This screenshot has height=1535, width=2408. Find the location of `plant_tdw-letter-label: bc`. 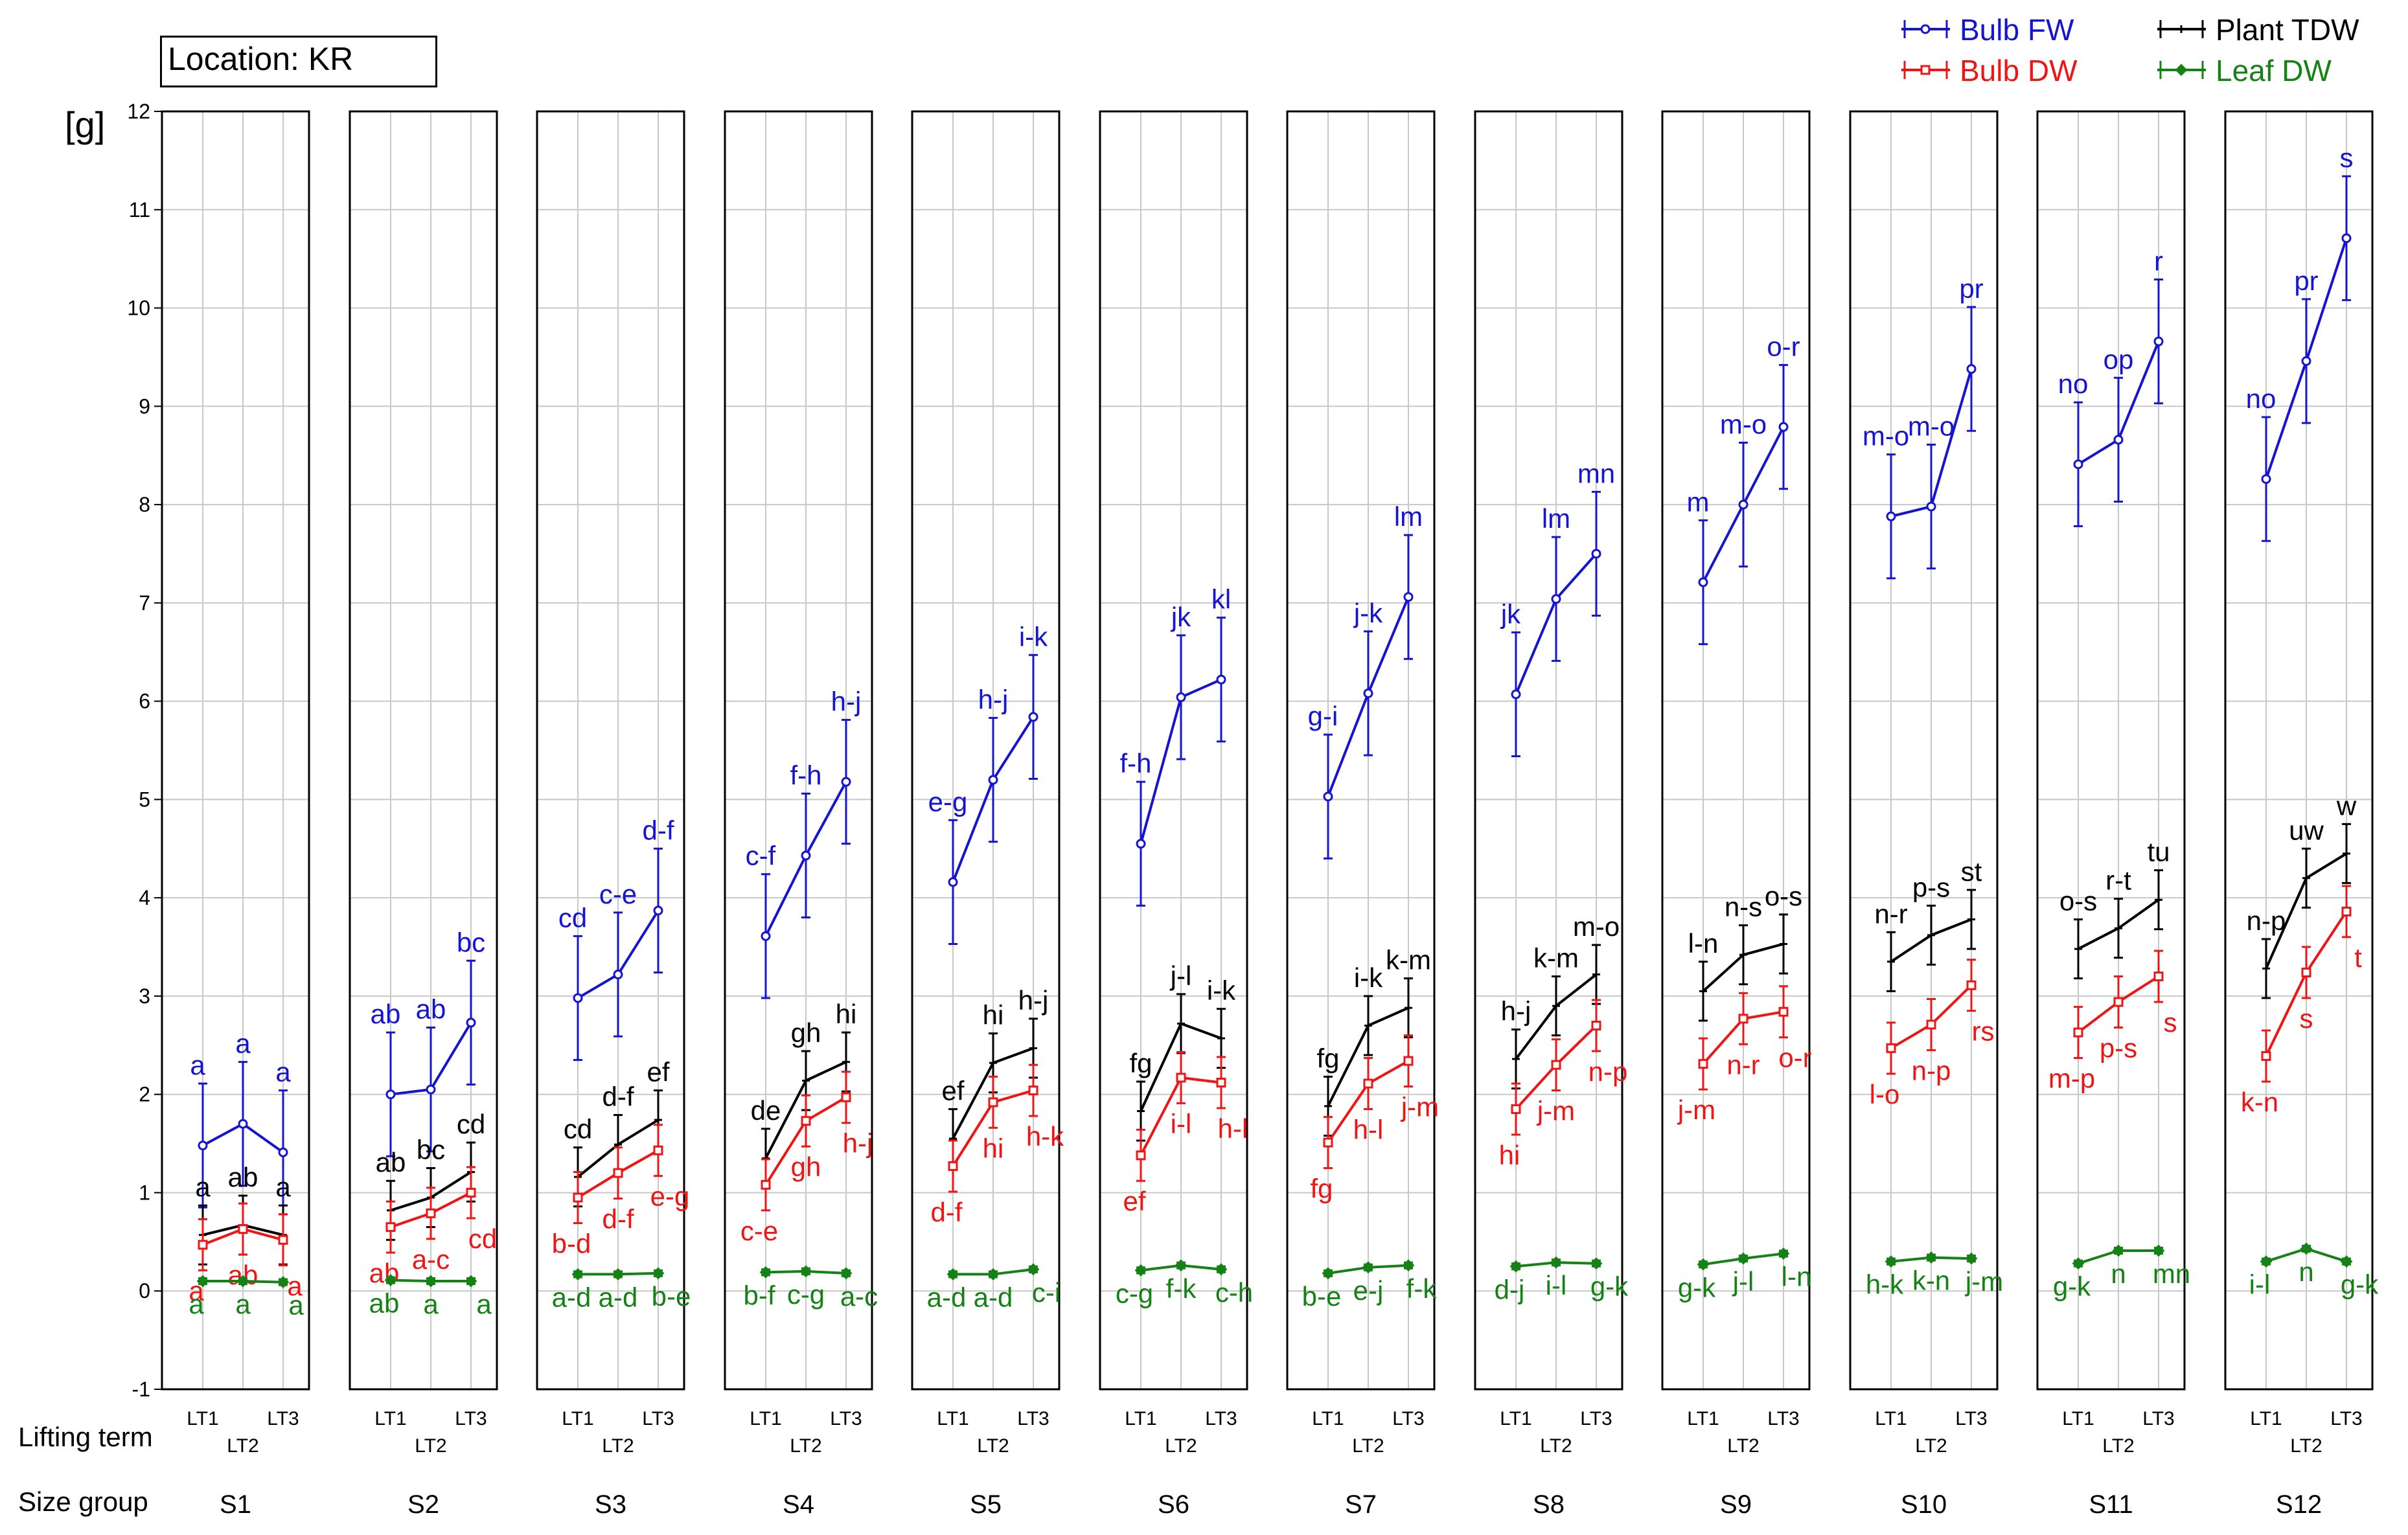

plant_tdw-letter-label: bc is located at coordinates (431, 1150).